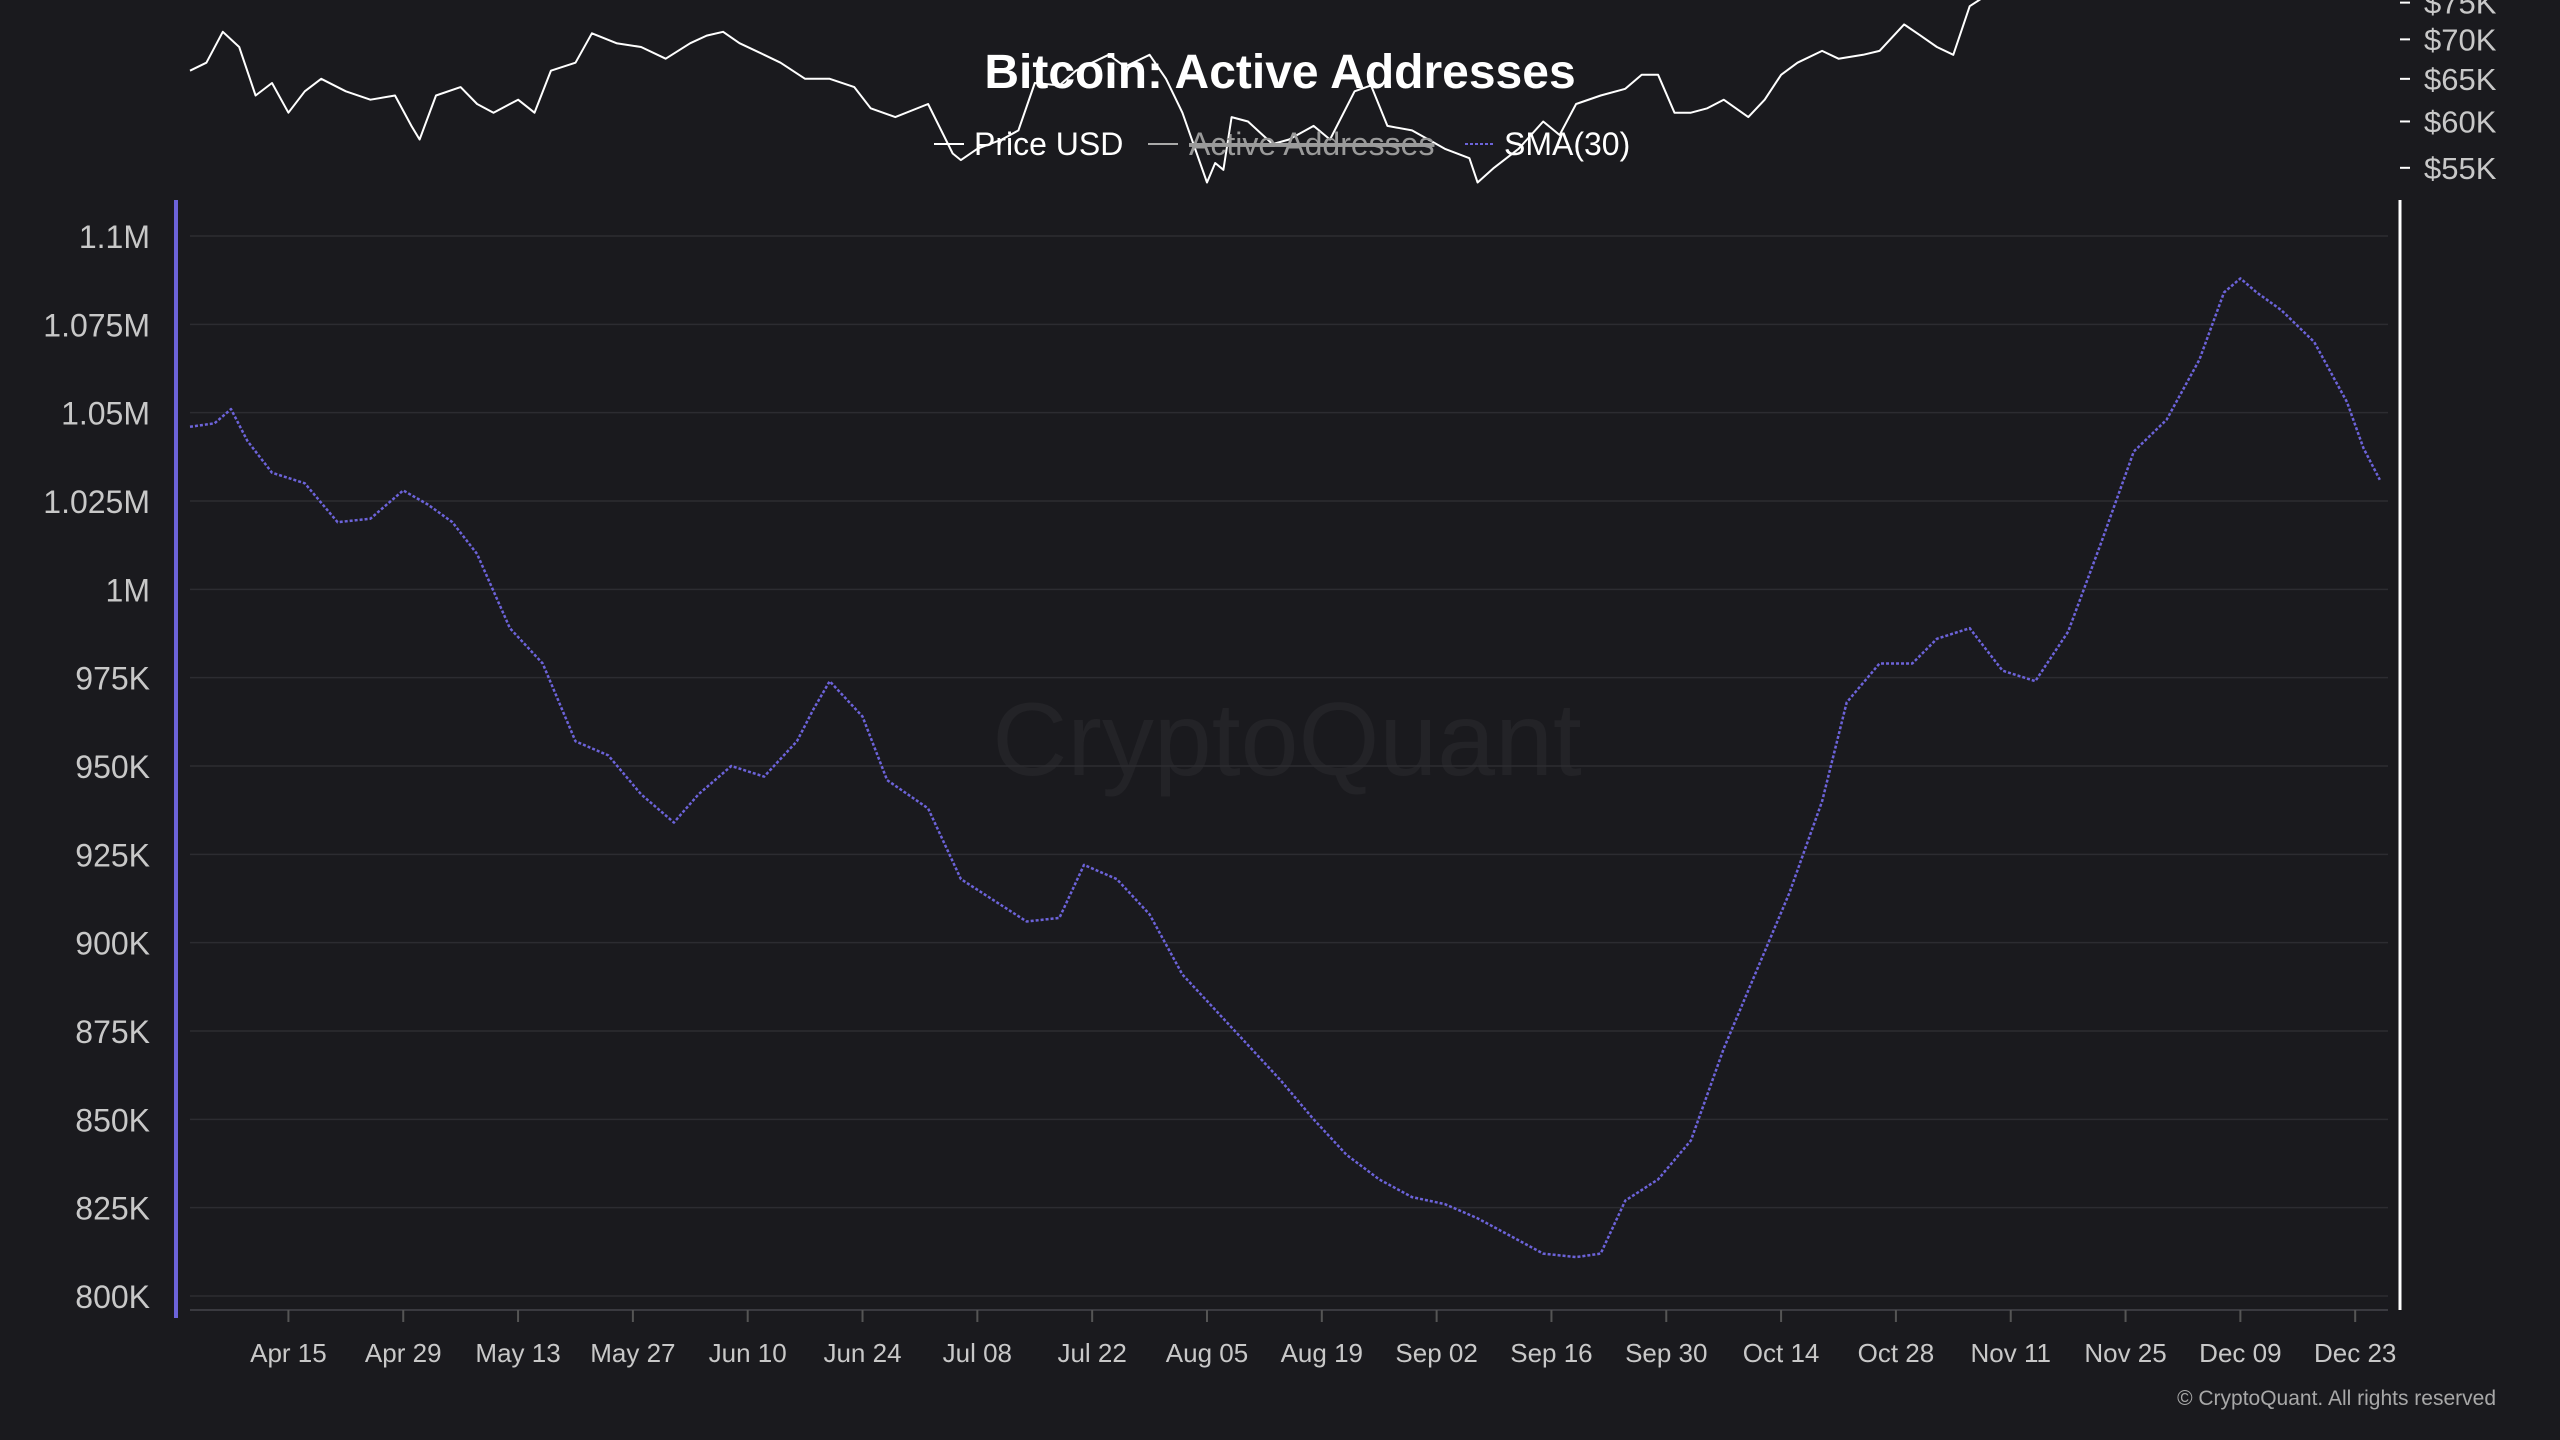 Image resolution: width=2560 pixels, height=1440 pixels. I want to click on copyright-text: © CryptoQuant. All rights reserved, so click(2336, 1398).